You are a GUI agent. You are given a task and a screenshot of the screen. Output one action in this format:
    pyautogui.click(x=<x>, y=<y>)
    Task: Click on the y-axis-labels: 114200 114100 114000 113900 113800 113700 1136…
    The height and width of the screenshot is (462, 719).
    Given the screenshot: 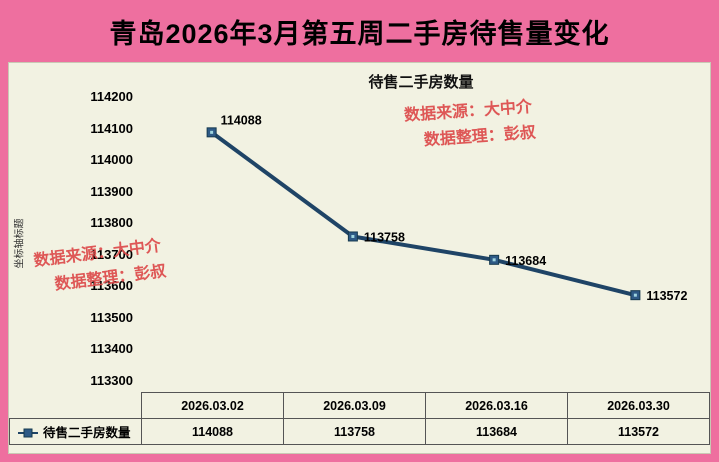 What is the action you would take?
    pyautogui.click(x=71, y=258)
    